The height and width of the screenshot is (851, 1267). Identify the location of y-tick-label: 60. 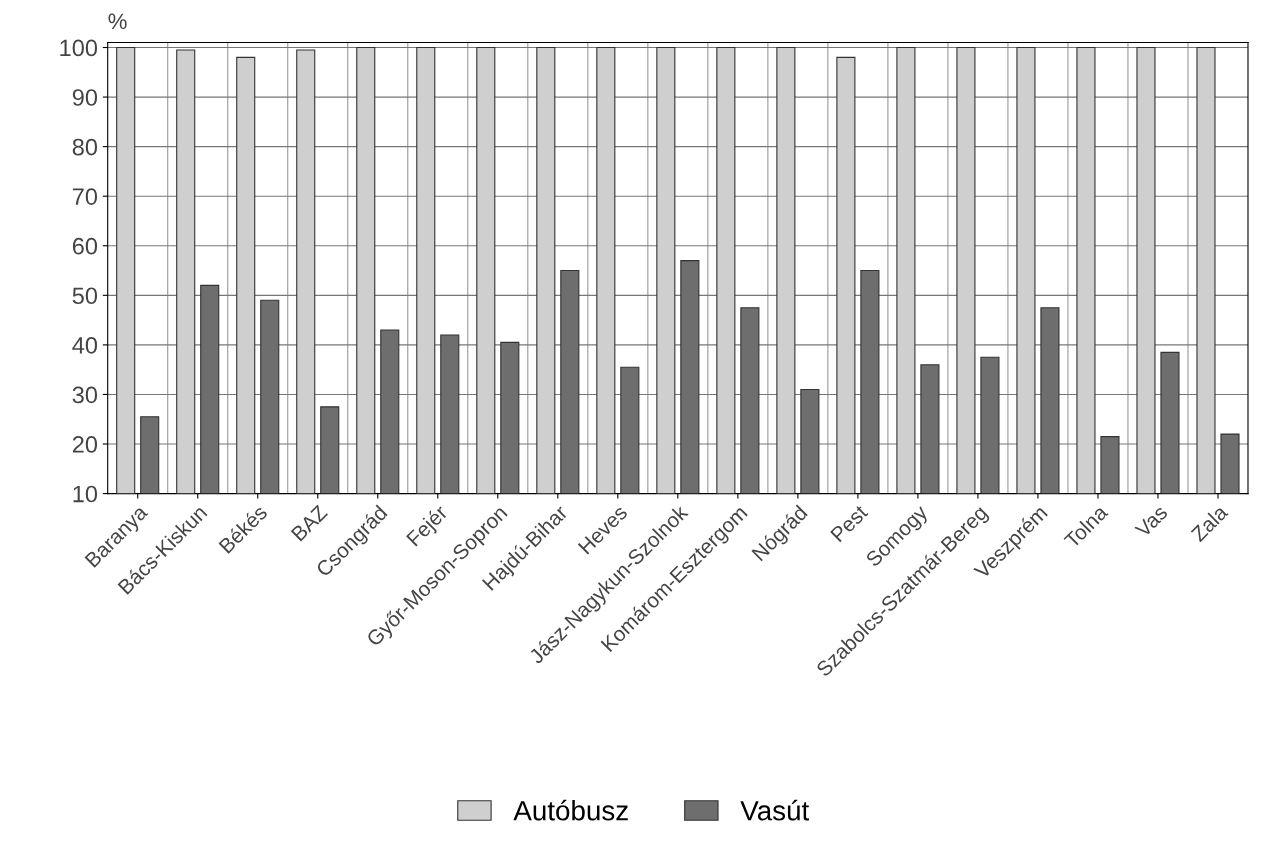
(85, 246).